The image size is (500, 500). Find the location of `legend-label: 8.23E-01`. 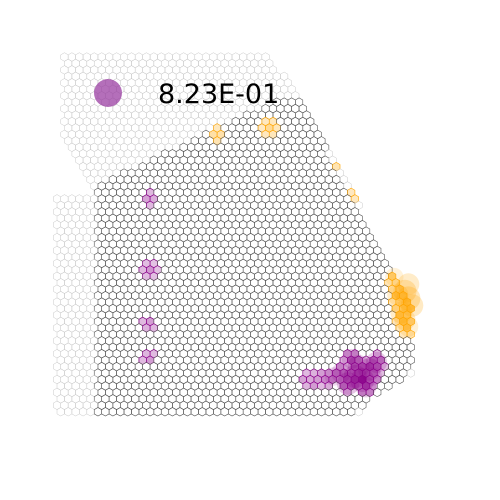

legend-label: 8.23E-01 is located at coordinates (218, 94).